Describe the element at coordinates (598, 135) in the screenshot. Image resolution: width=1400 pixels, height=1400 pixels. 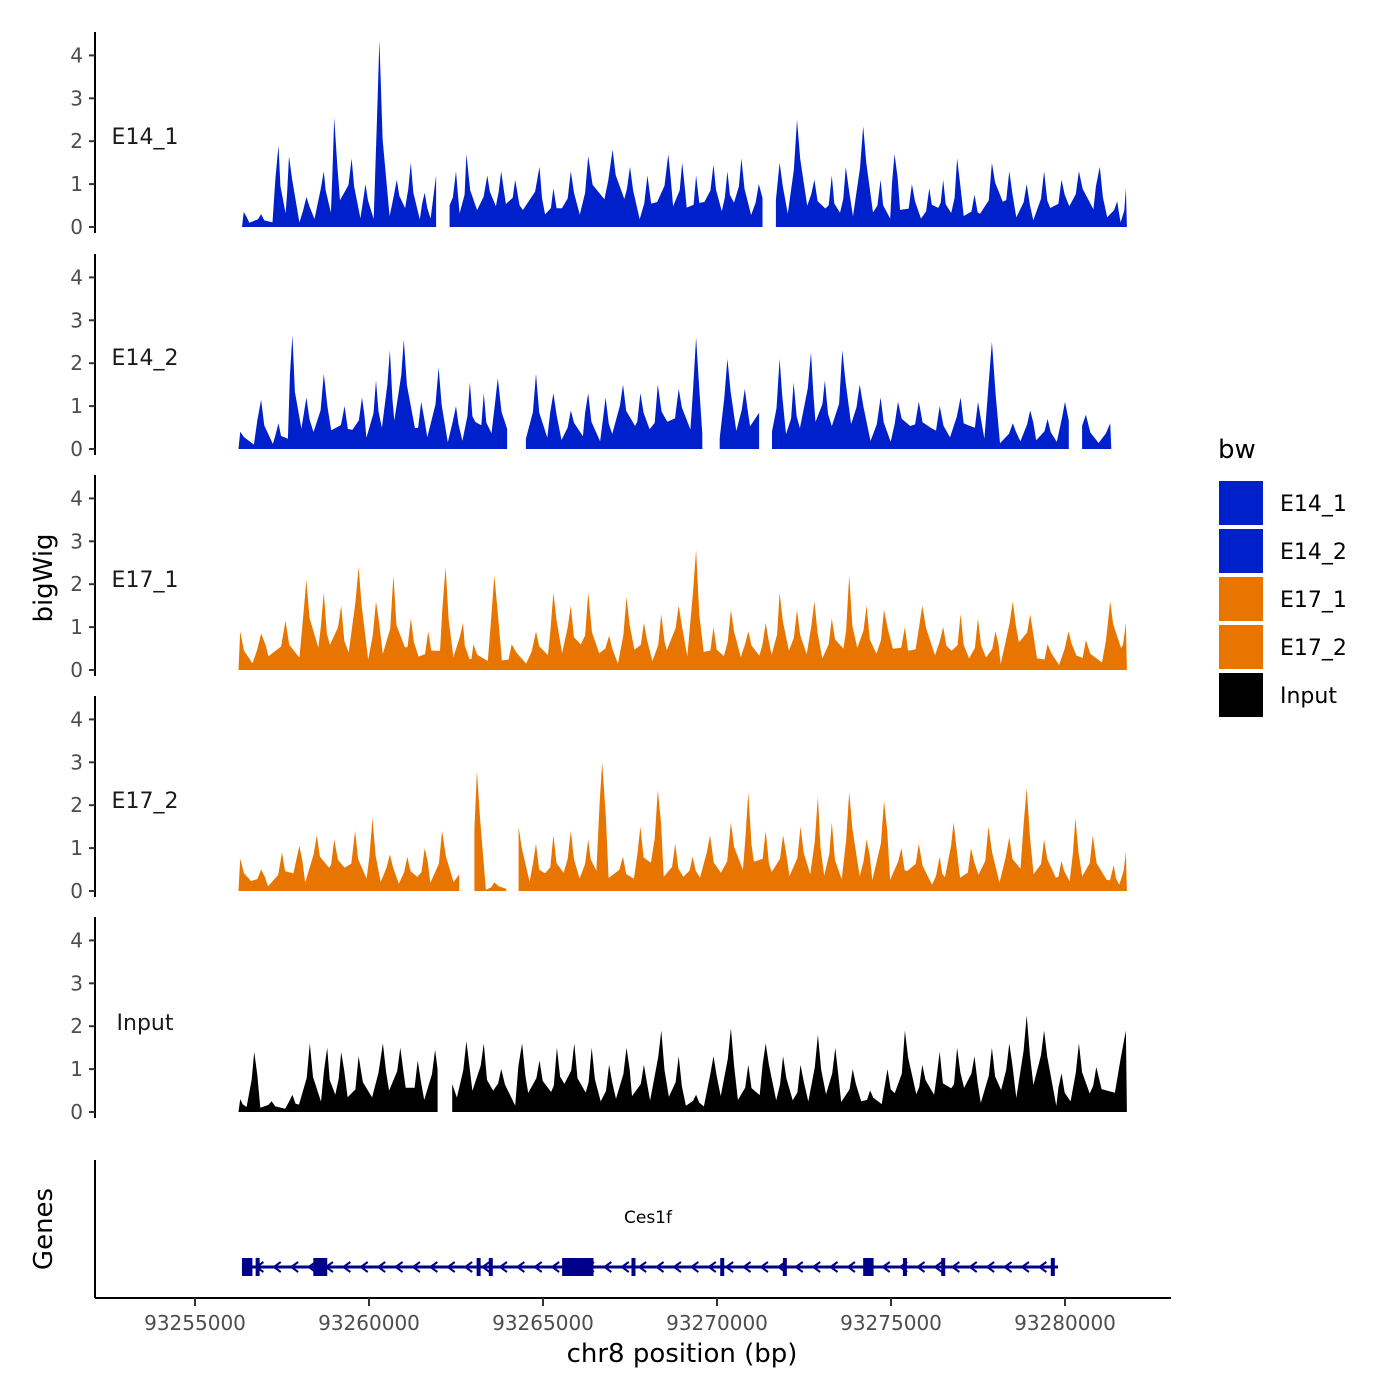
I see `track-e14-1: 0 1 2 3 4 E14_1` at that location.